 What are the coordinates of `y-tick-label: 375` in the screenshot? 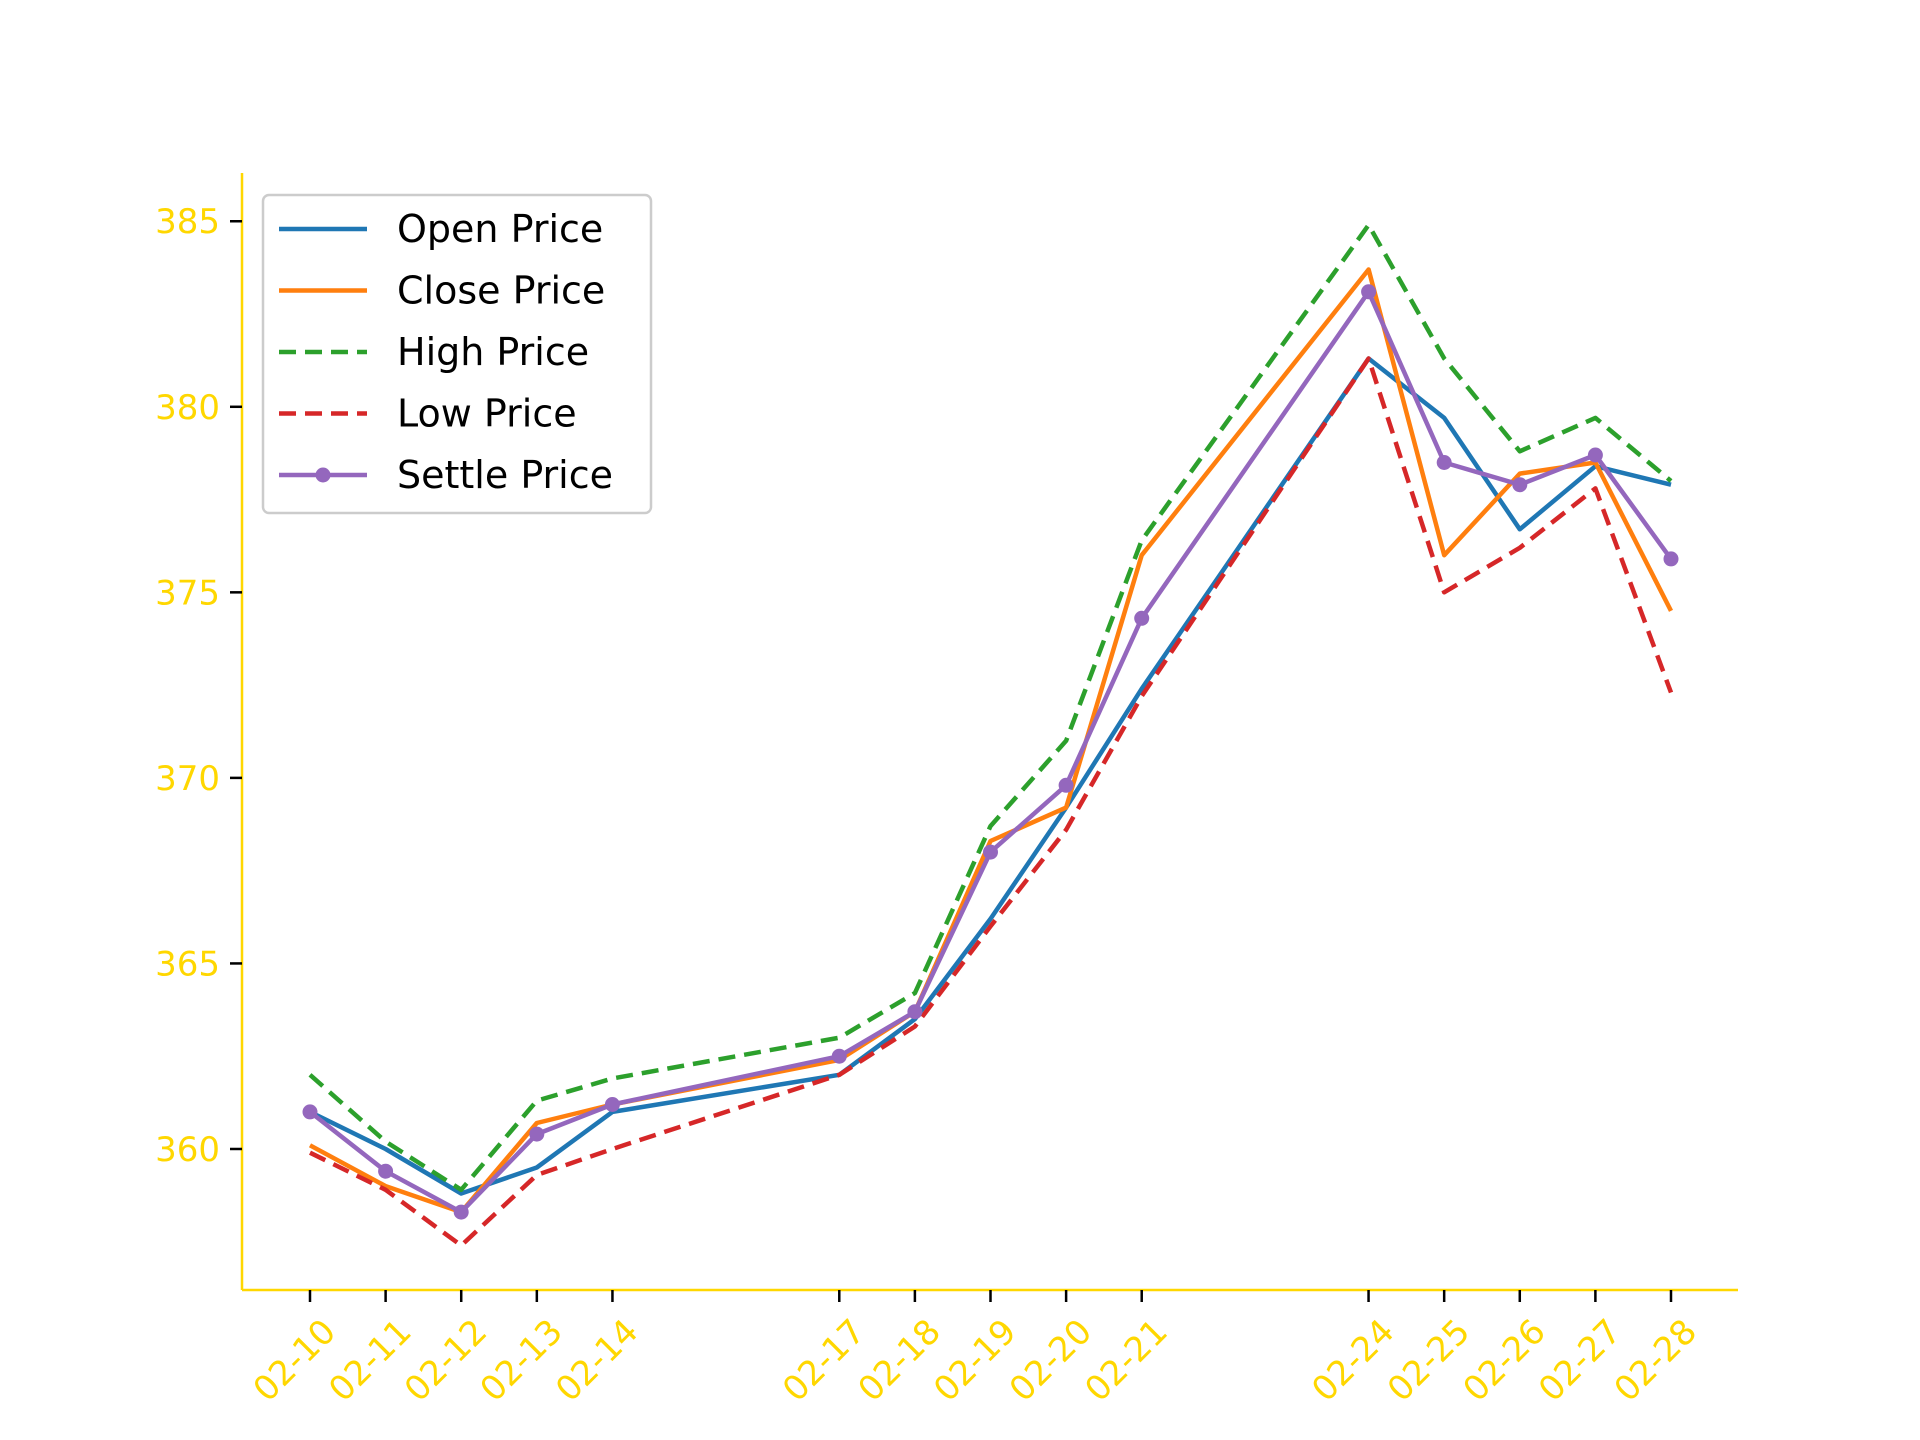 It's located at (187, 593).